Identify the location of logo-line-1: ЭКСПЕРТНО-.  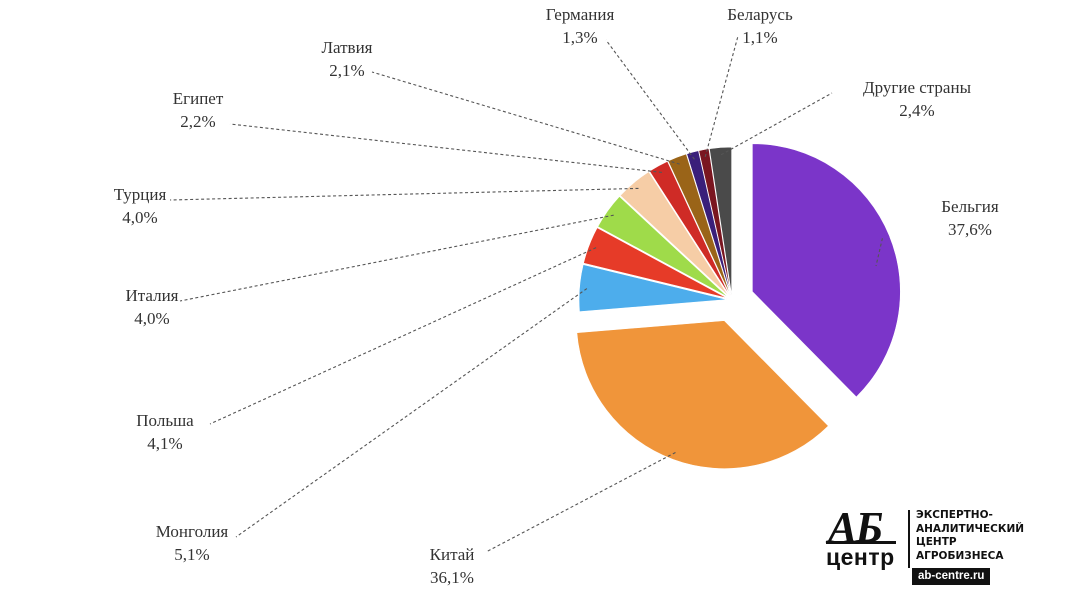
(954, 515).